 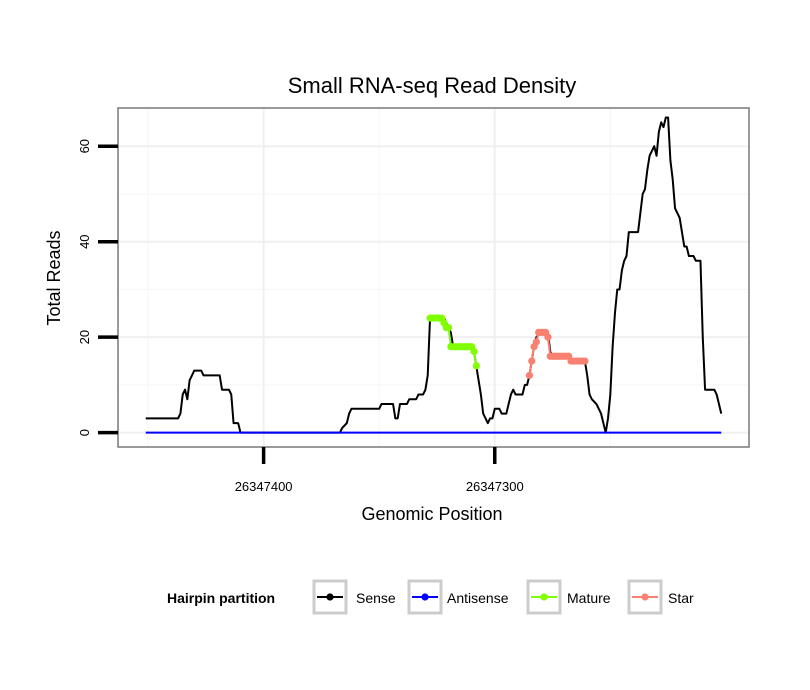 What do you see at coordinates (54, 277) in the screenshot?
I see `y-axis-title: Total Reads` at bounding box center [54, 277].